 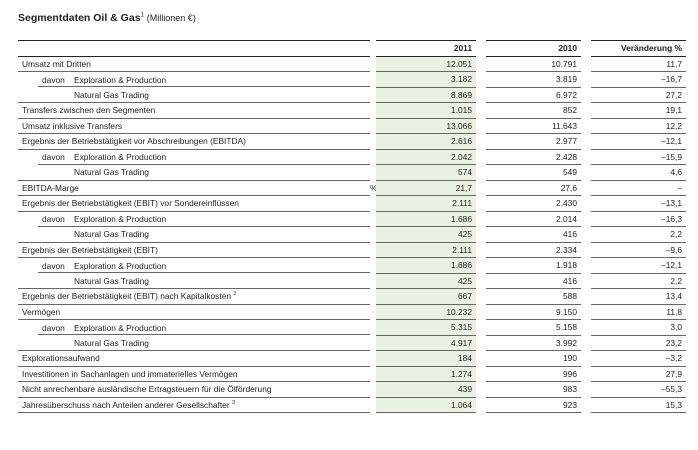 What do you see at coordinates (533, 219) in the screenshot?
I see `value-2010: 2.014` at bounding box center [533, 219].